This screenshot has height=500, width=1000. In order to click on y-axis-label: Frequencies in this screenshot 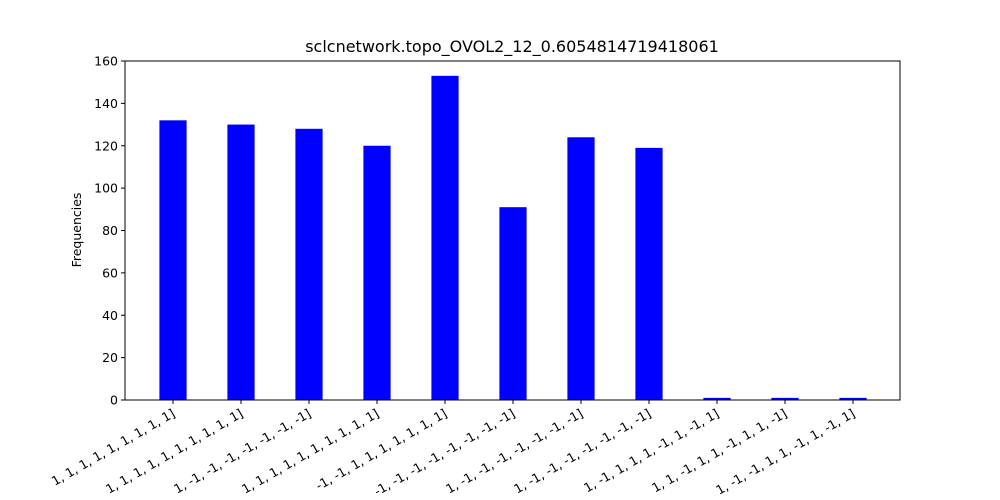, I will do `click(76, 230)`.